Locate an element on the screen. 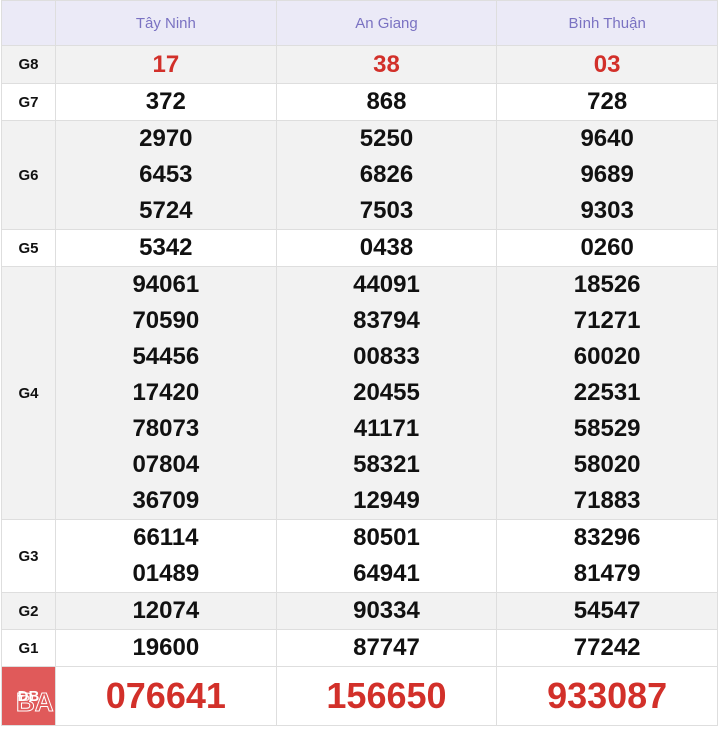 This screenshot has width=719, height=729. prize-number: 6826 is located at coordinates (386, 174).